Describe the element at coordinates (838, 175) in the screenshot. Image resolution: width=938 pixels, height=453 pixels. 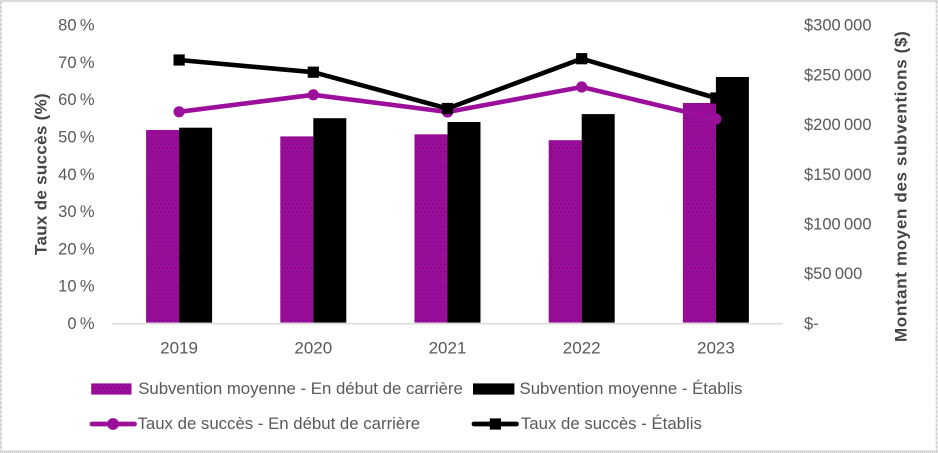
I see `svg-text: $150 000` at that location.